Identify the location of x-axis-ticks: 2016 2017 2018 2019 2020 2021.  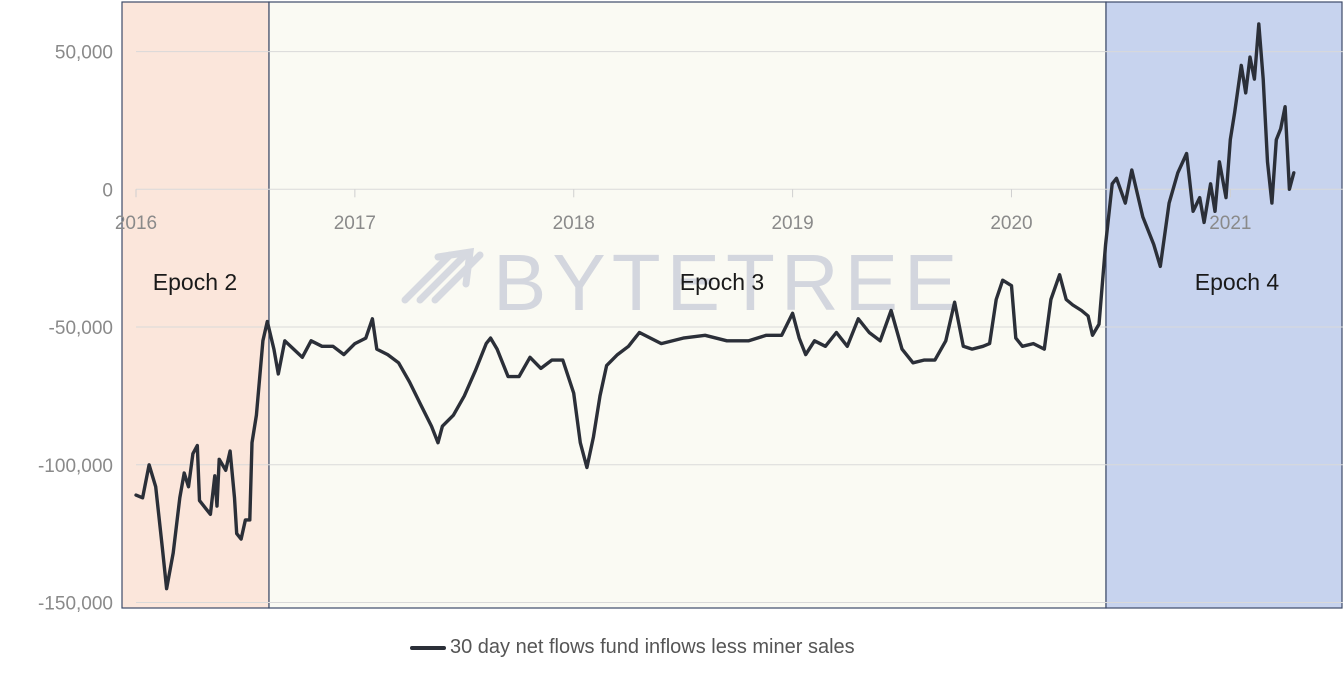
(683, 211).